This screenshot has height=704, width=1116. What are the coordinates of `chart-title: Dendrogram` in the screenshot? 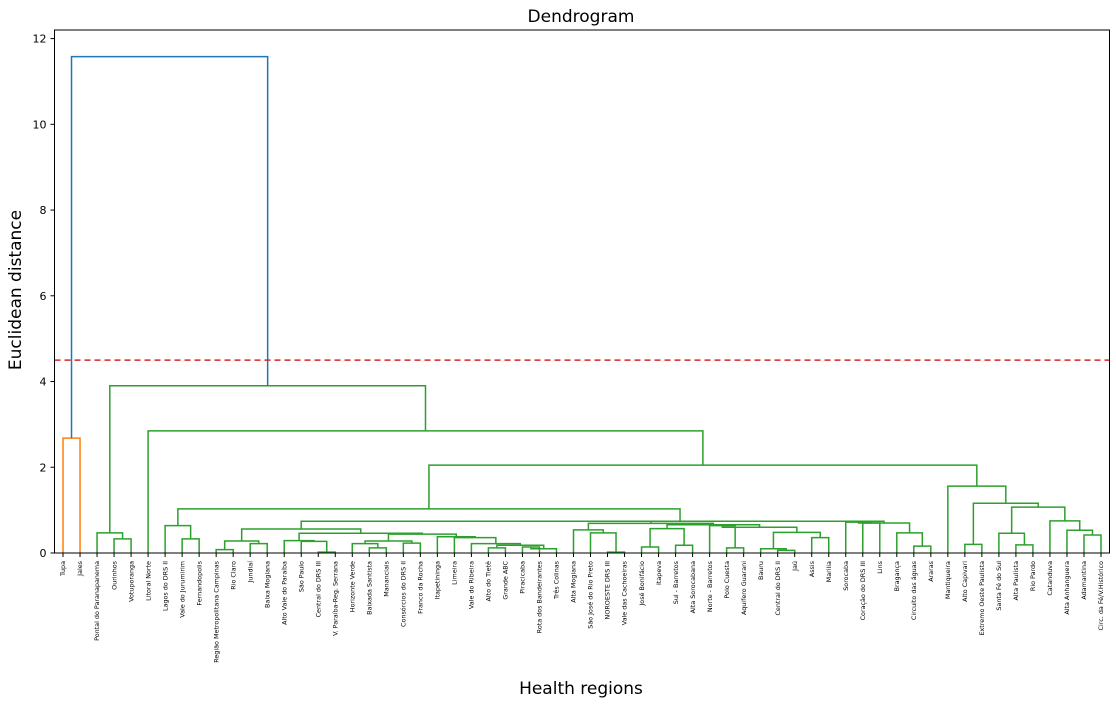 It's located at (581, 17).